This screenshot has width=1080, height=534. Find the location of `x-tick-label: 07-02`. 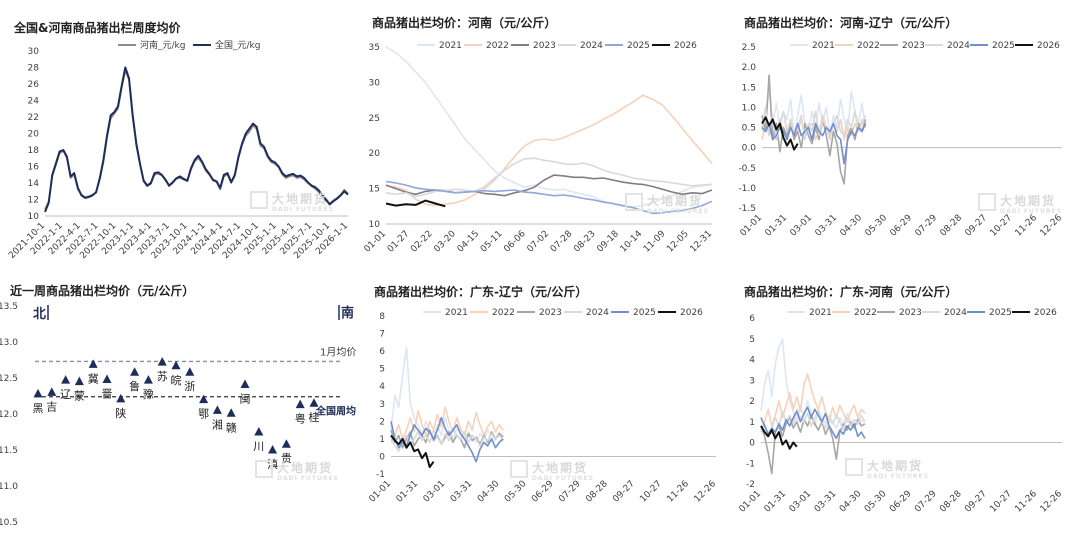

x-tick-label: 07-02 is located at coordinates (539, 242).